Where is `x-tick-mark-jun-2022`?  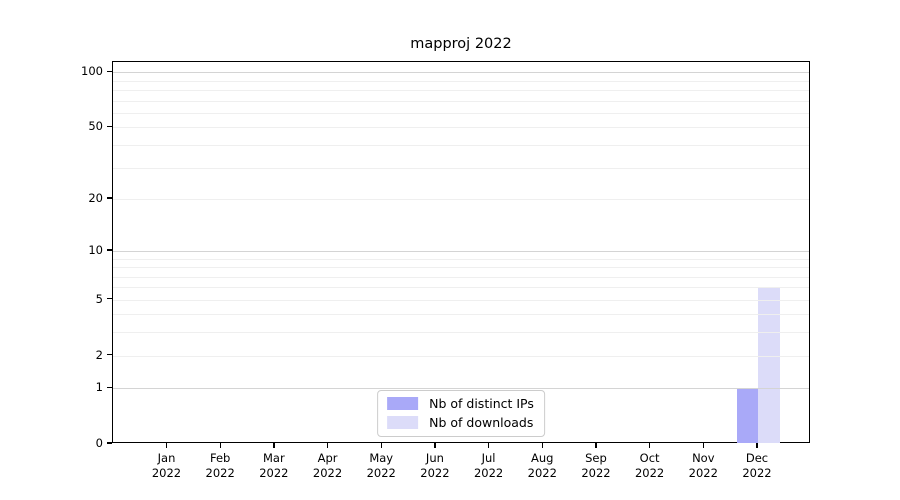 x-tick-mark-jun-2022 is located at coordinates (435, 445).